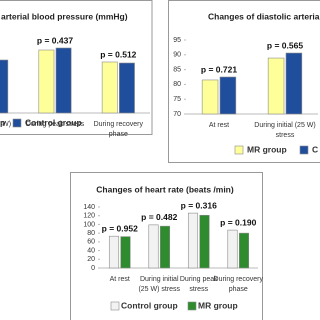 The width and height of the screenshot is (320, 320). What do you see at coordinates (2, 122) in the screenshot?
I see `legend-label: p` at bounding box center [2, 122].